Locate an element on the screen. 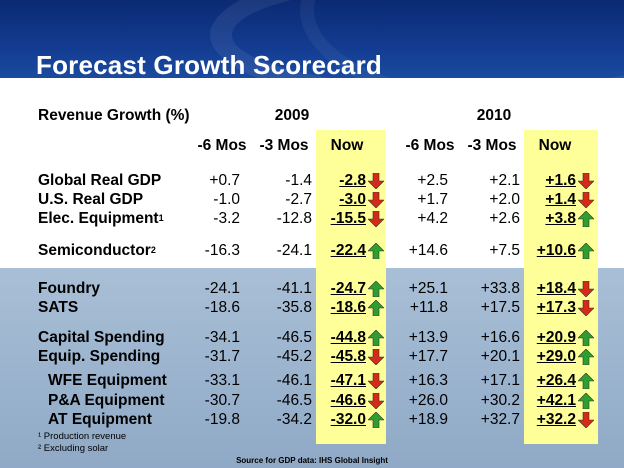  year-2009-heading: 2009 is located at coordinates (292, 115).